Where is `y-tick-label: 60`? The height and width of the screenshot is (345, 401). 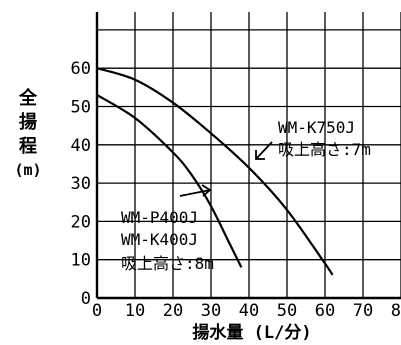
y-tick-label: 60 is located at coordinates (81, 69).